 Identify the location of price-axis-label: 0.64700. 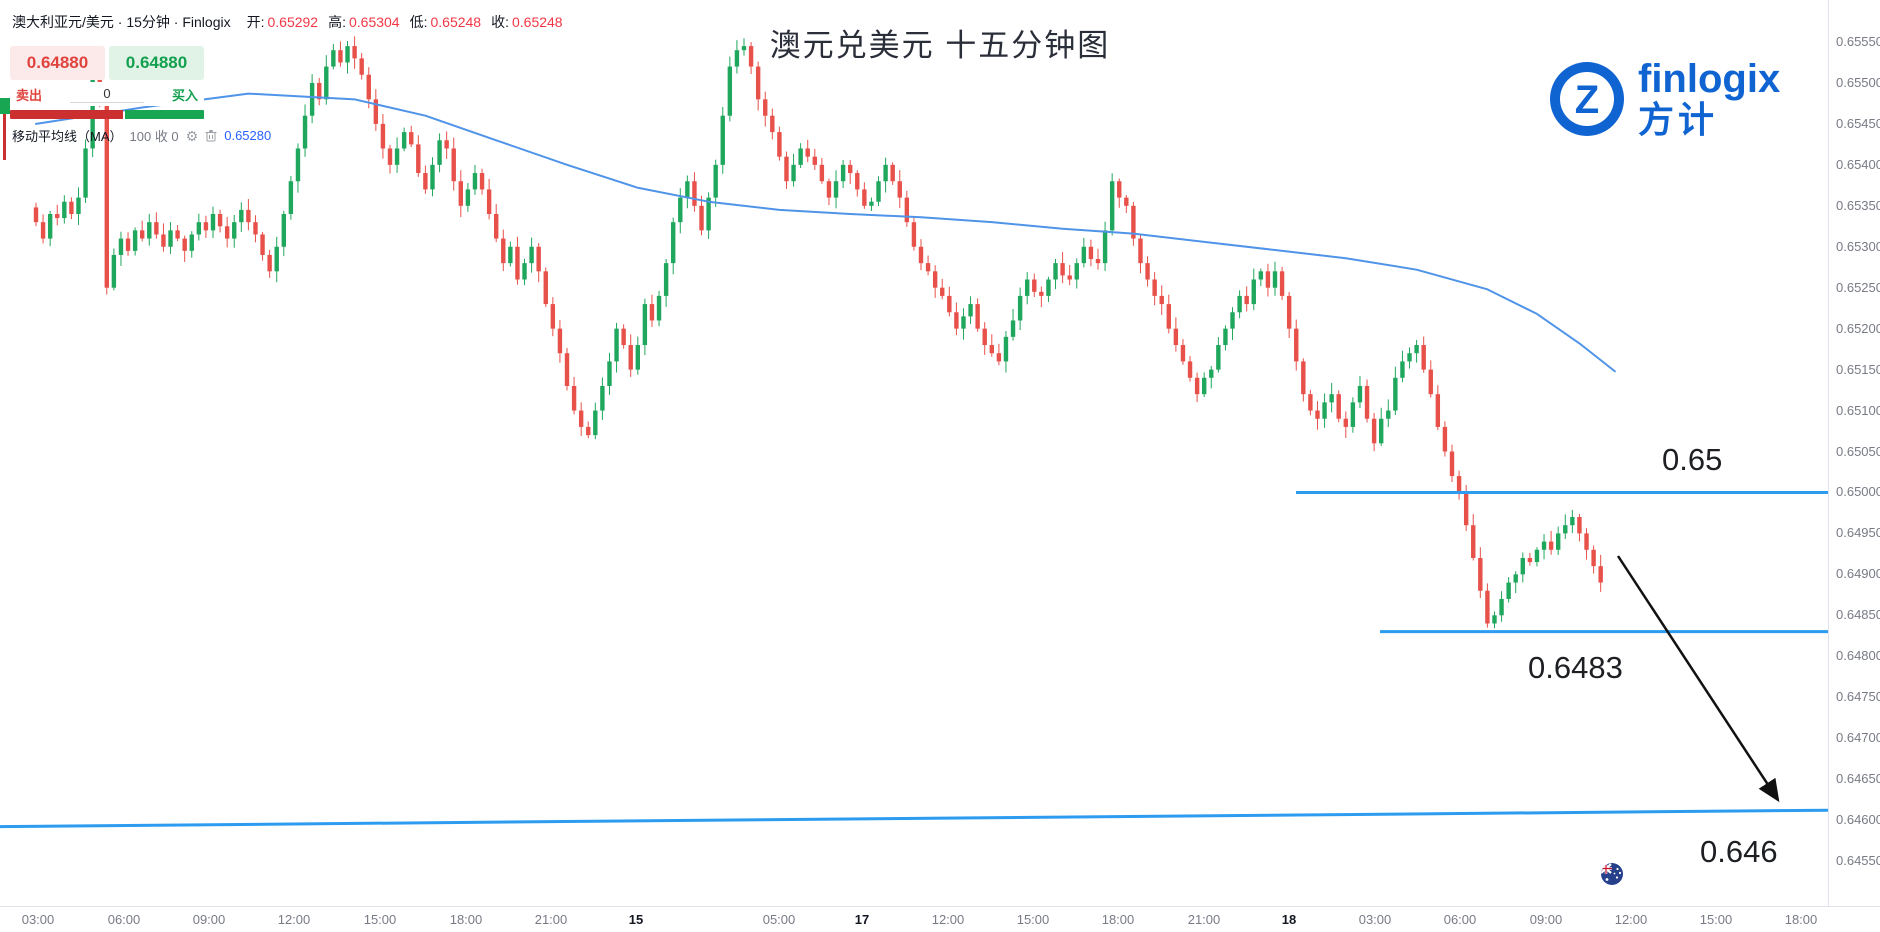
(1858, 738).